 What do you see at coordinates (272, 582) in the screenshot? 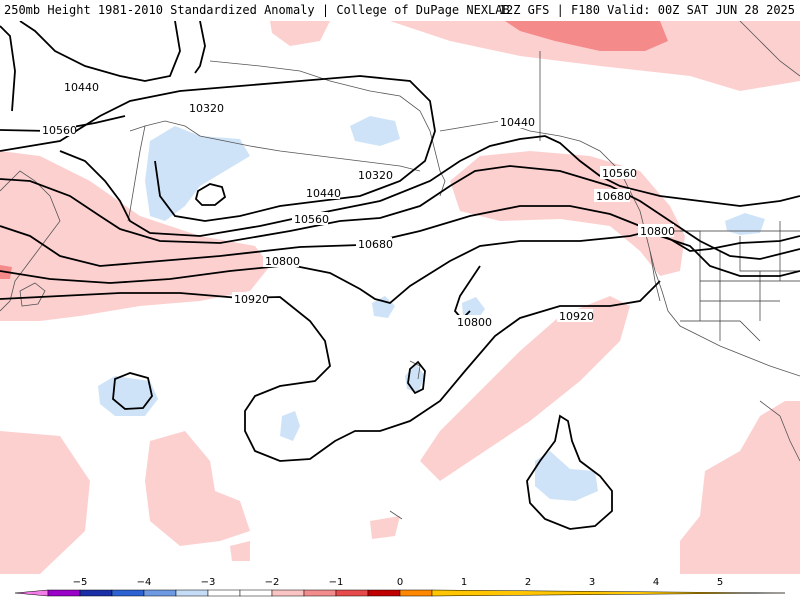
I see `colorbar-tick-label: −2` at bounding box center [272, 582].